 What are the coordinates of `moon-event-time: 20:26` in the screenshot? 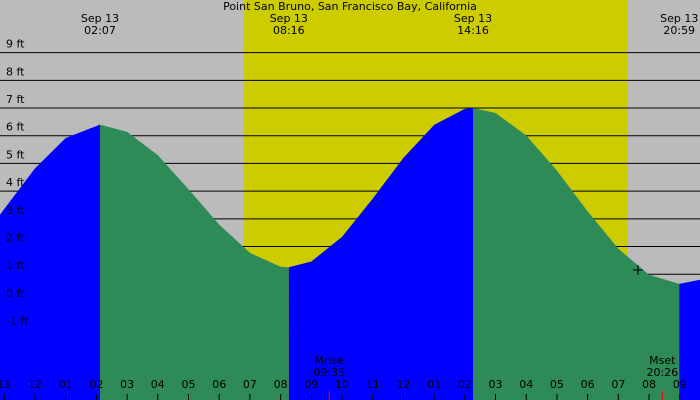 It's located at (662, 372).